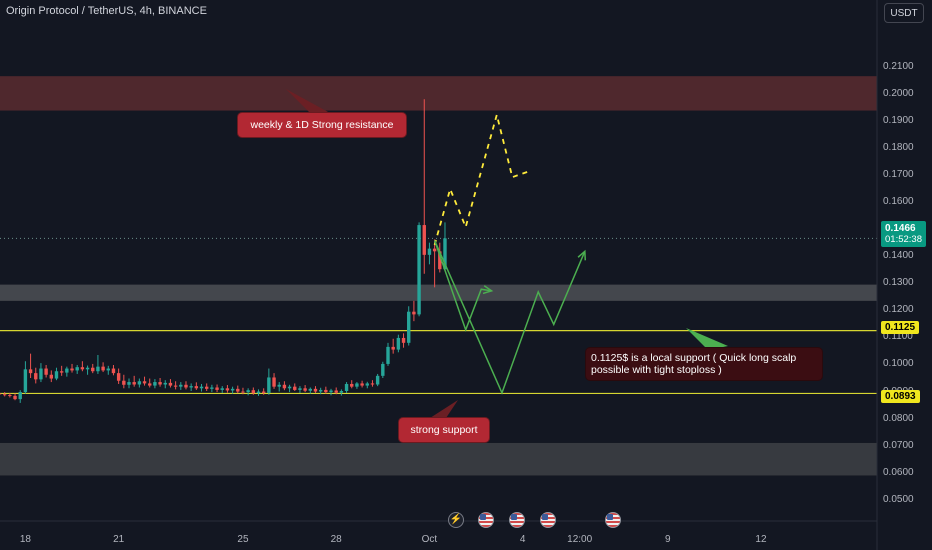 The image size is (932, 550). I want to click on countdown-timer: 01:52:38, so click(903, 239).